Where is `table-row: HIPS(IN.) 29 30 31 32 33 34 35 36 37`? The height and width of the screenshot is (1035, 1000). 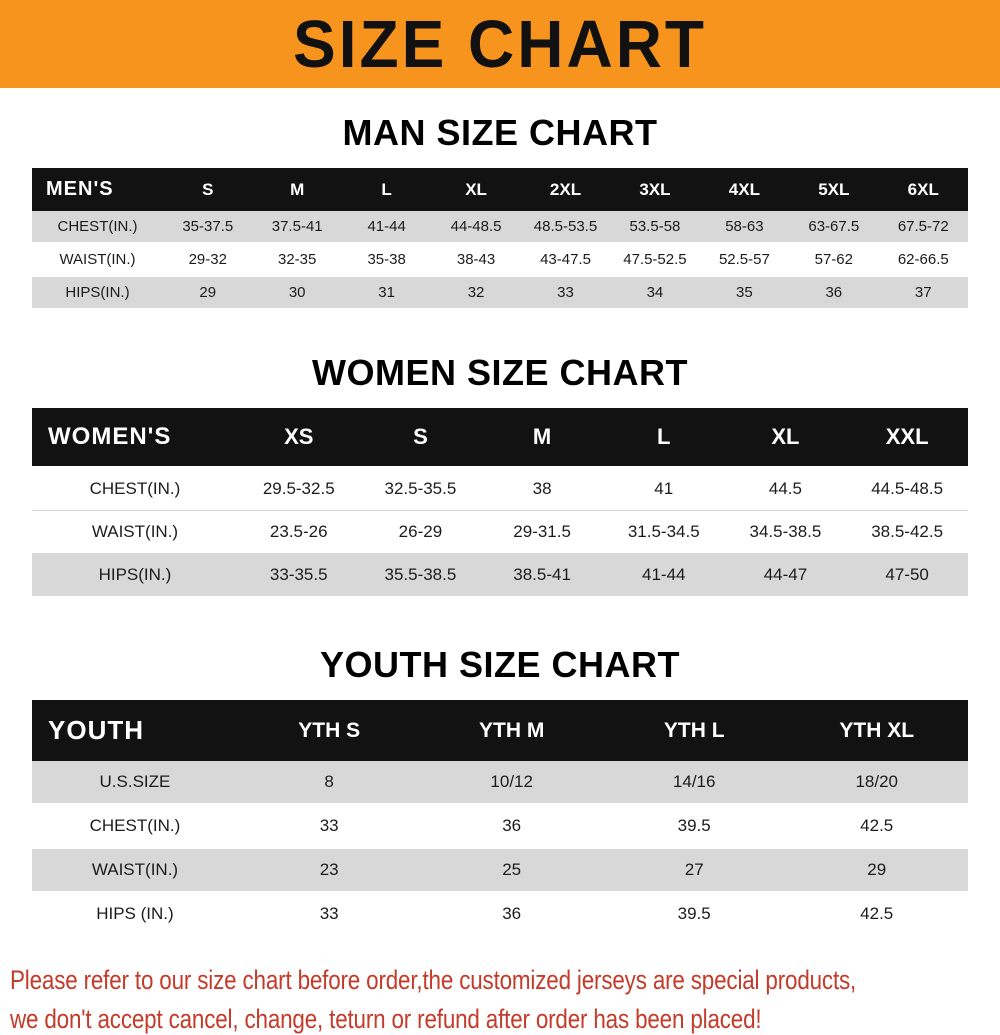
table-row: HIPS(IN.) 29 30 31 32 33 34 35 36 37 is located at coordinates (500, 292).